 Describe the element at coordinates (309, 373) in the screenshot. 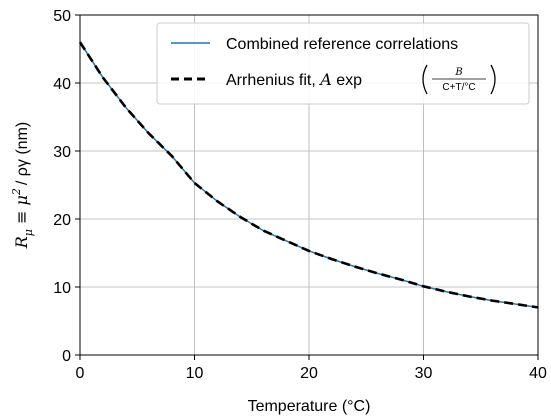

I see `x-tick-label: 20` at that location.